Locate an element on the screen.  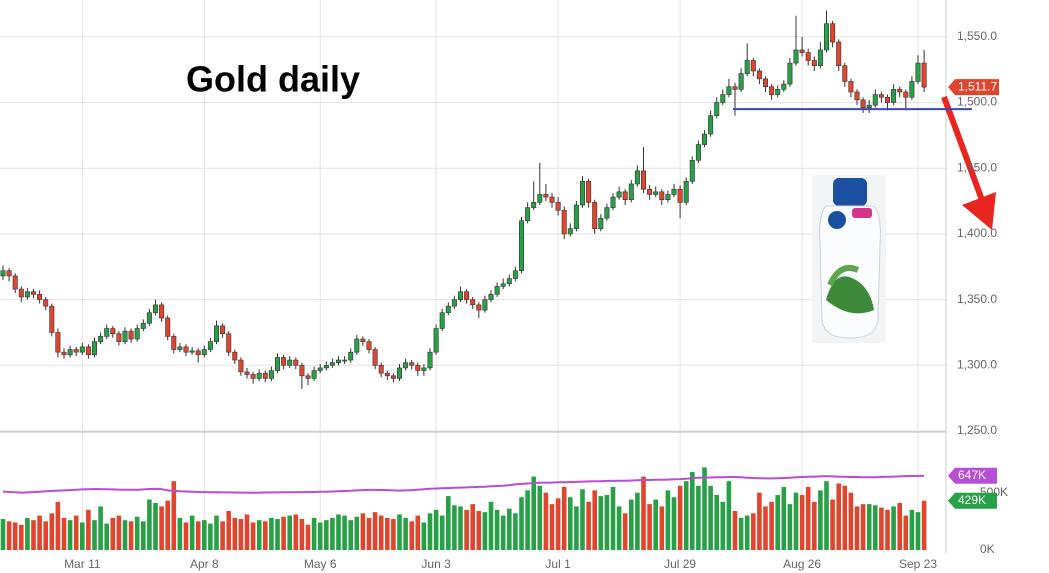
y-tick-label: 1,400.0 is located at coordinates (977, 233).